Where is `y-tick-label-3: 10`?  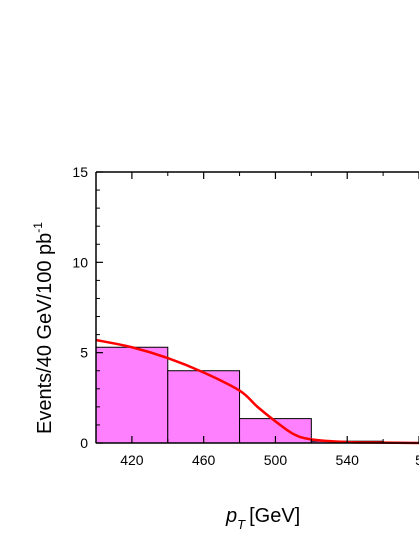 y-tick-label-3: 10 is located at coordinates (80, 262).